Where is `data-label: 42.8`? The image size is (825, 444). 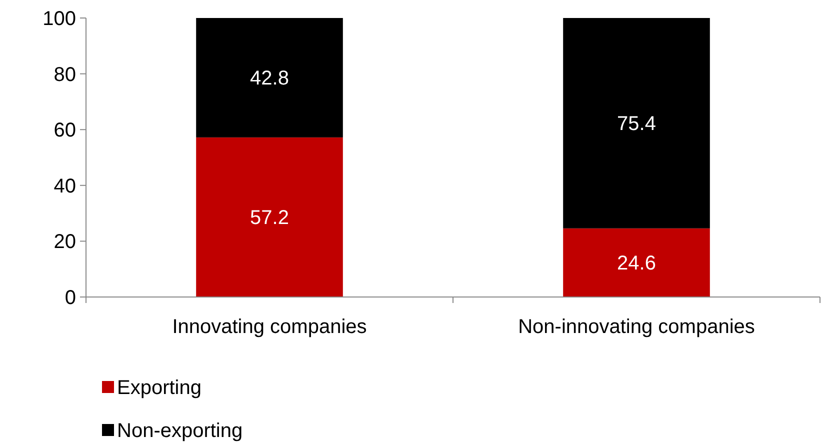 data-label: 42.8 is located at coordinates (269, 79).